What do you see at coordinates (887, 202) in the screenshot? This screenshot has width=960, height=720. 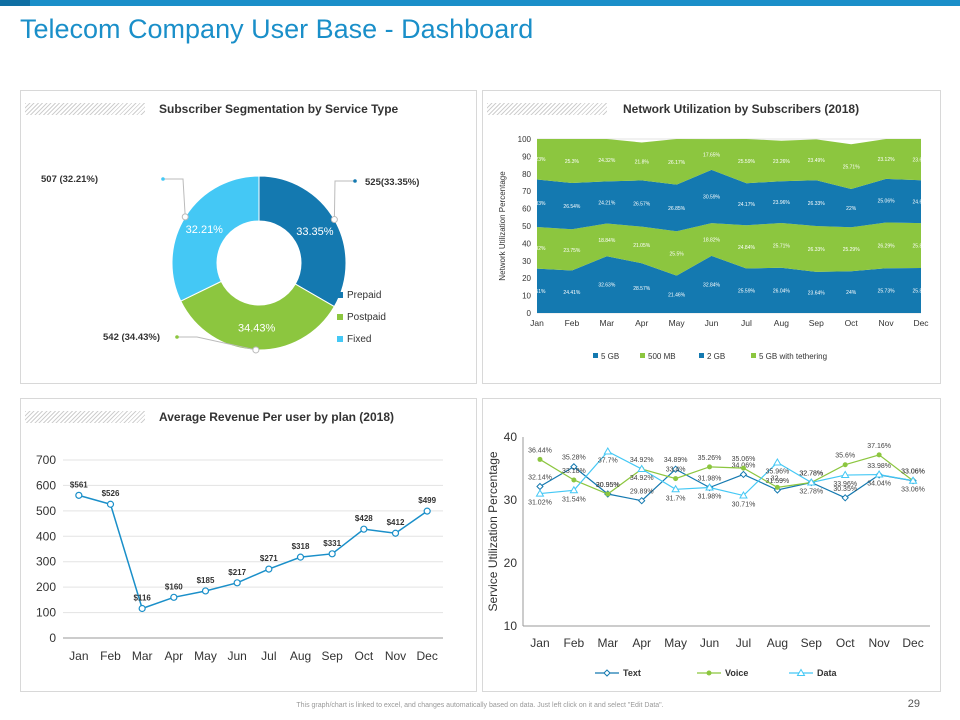 I see `area-data-label: 25.06%` at bounding box center [887, 202].